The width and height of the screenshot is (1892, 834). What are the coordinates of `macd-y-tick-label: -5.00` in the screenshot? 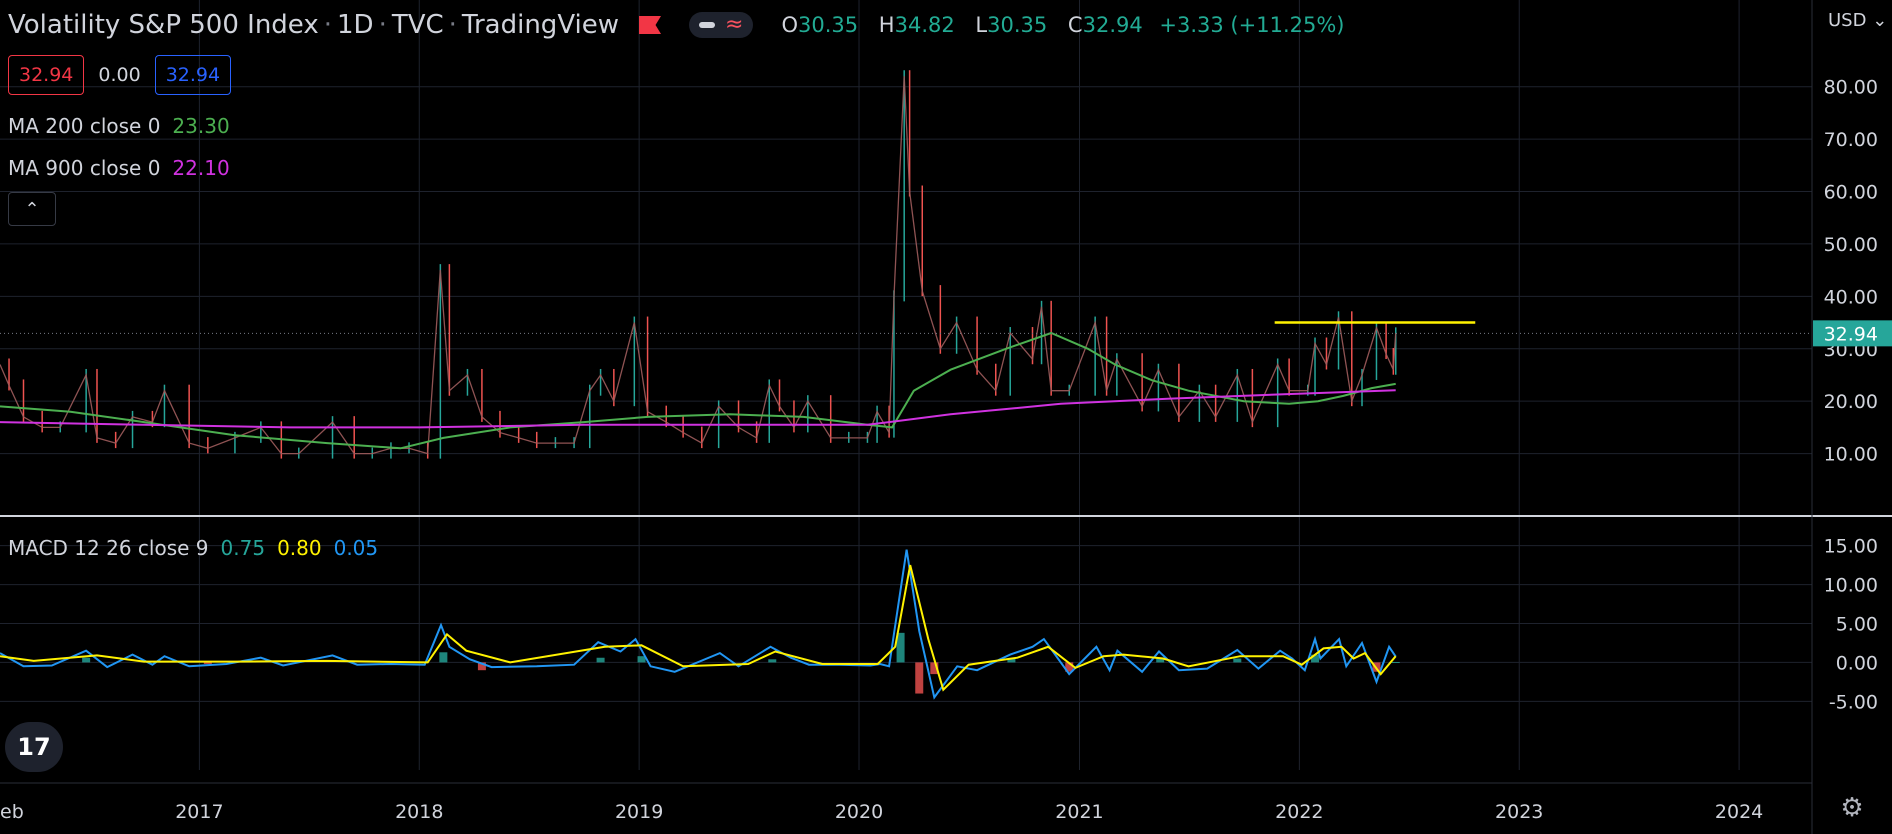 It's located at (1853, 702).